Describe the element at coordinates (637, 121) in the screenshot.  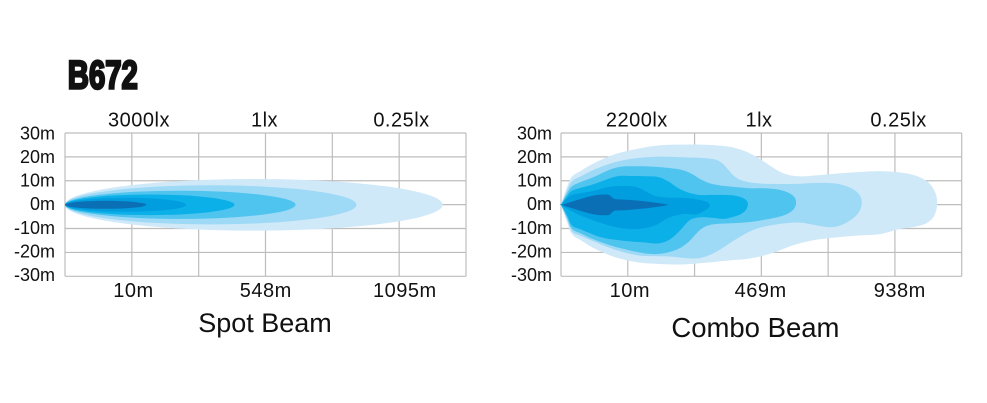
I see `svg-text: 2200lx` at that location.